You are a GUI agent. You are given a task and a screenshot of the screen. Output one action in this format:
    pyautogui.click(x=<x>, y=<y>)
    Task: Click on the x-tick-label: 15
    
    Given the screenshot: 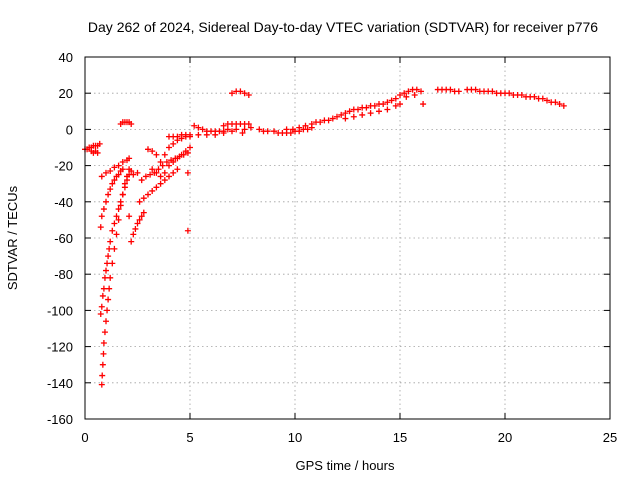 What is the action you would take?
    pyautogui.click(x=400, y=437)
    